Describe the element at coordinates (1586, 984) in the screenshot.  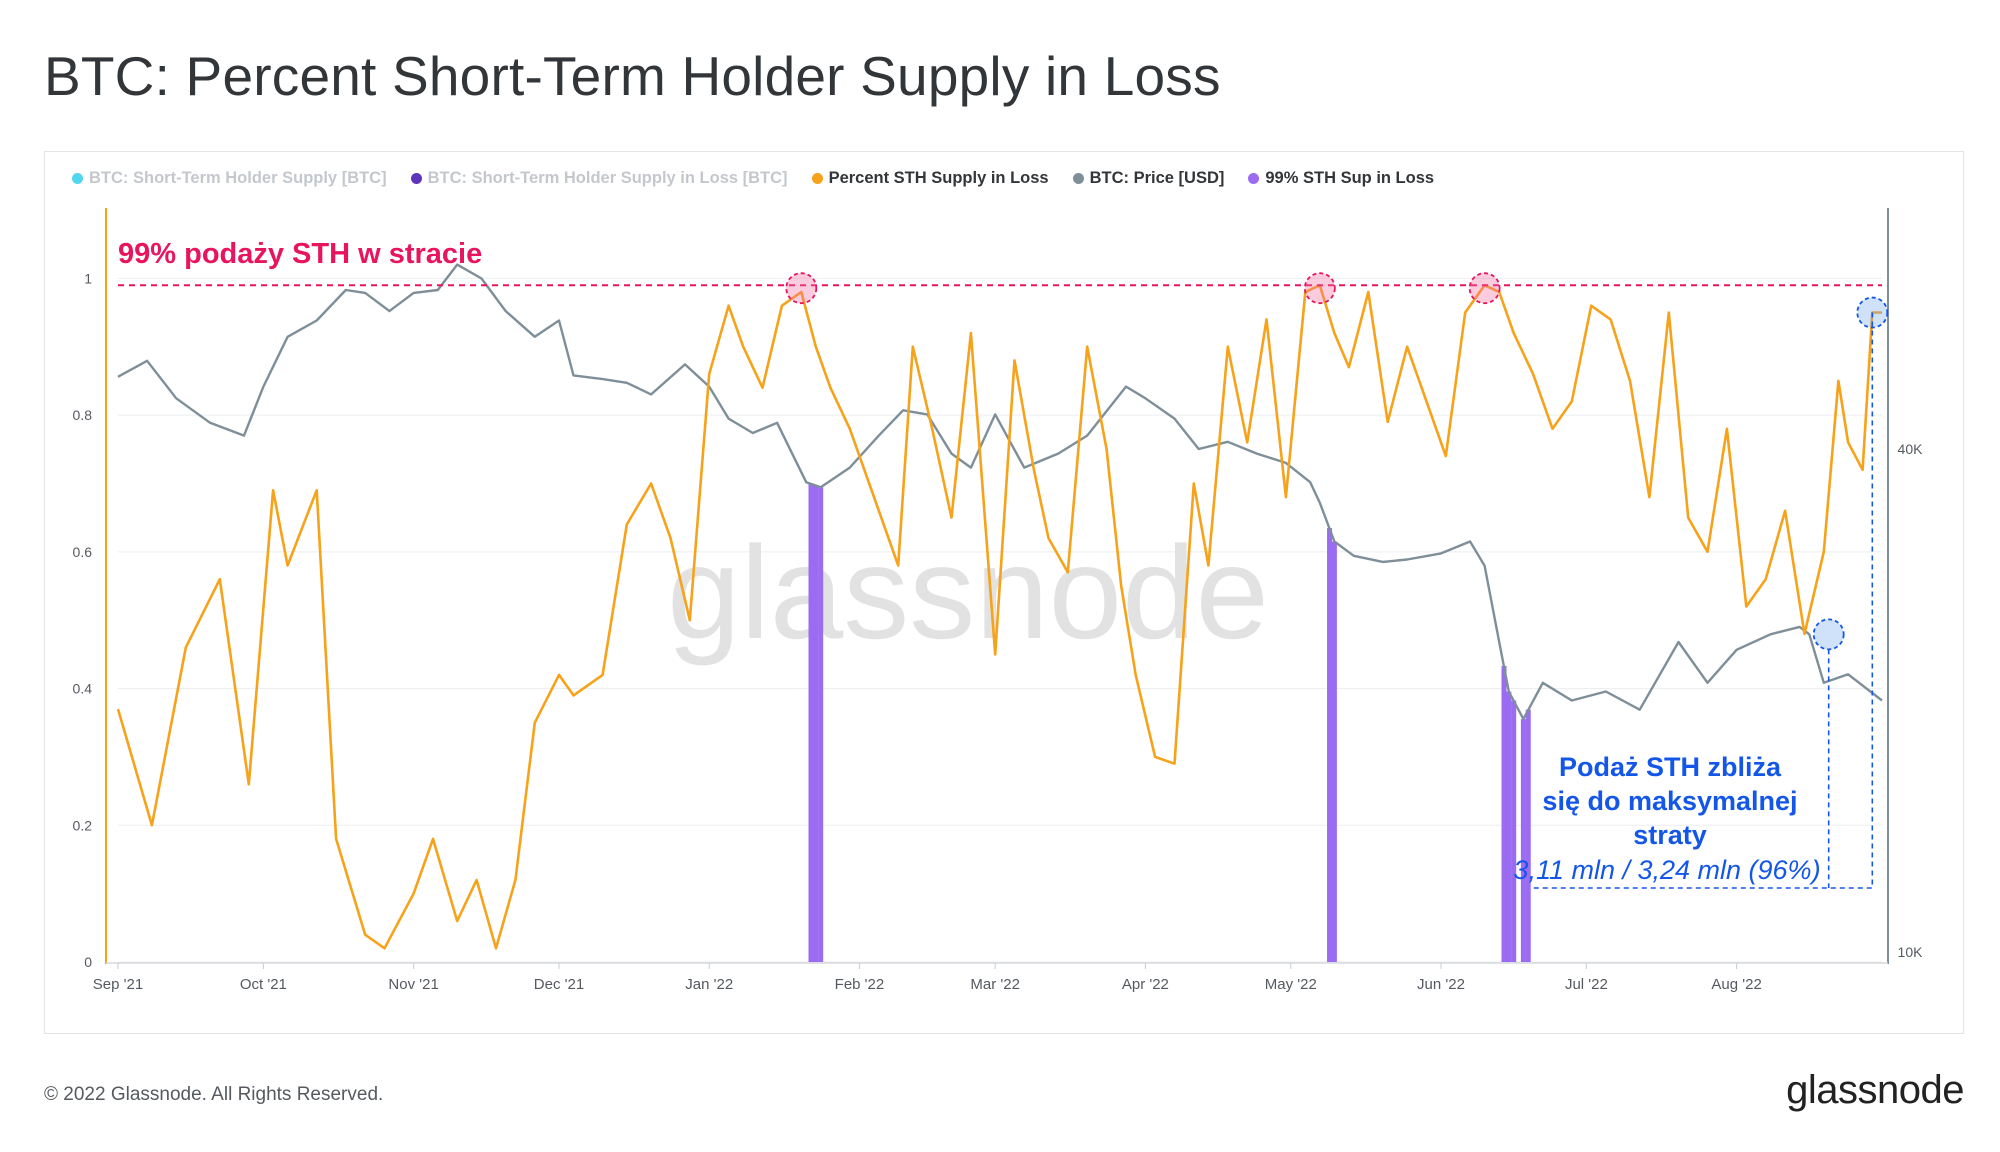
I see `x-tick-label: Jul '22` at that location.